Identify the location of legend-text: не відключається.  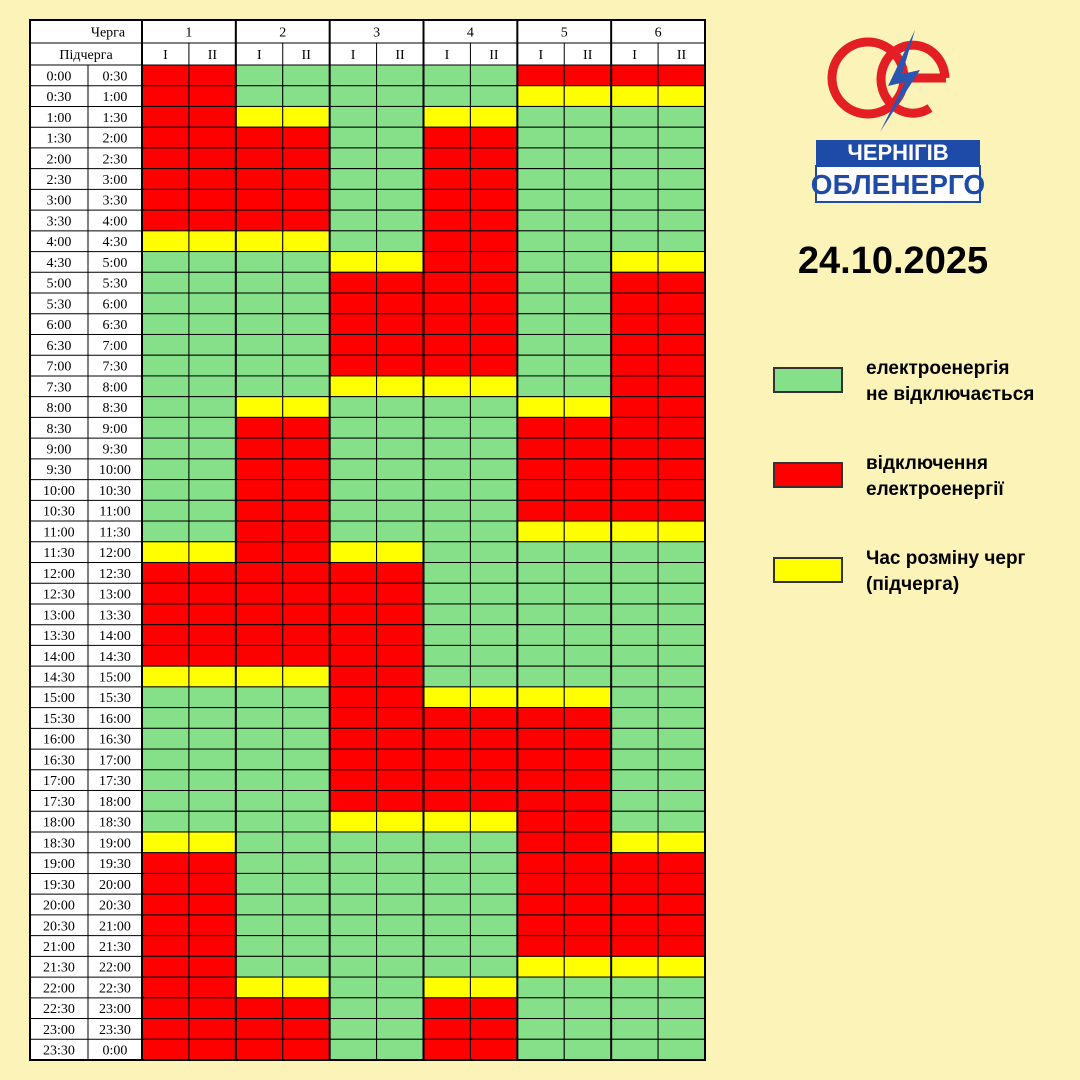
(950, 394).